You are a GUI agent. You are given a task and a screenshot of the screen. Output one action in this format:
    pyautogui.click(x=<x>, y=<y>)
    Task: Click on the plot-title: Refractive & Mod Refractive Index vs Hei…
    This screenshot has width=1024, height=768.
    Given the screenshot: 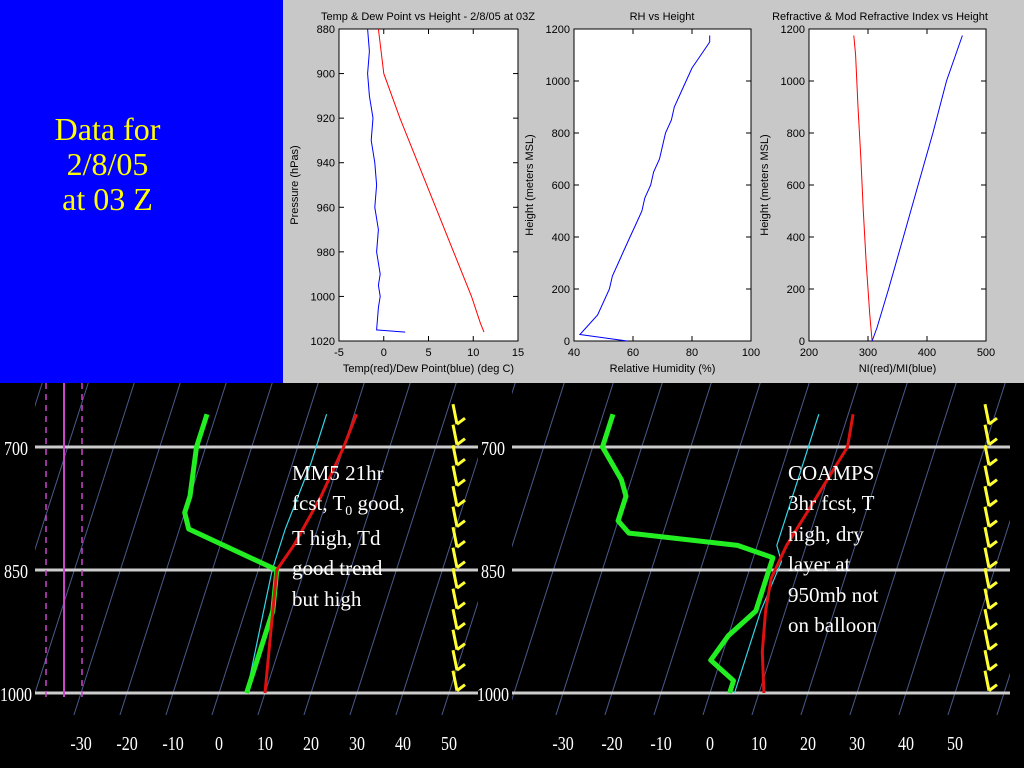 What is the action you would take?
    pyautogui.click(x=880, y=17)
    